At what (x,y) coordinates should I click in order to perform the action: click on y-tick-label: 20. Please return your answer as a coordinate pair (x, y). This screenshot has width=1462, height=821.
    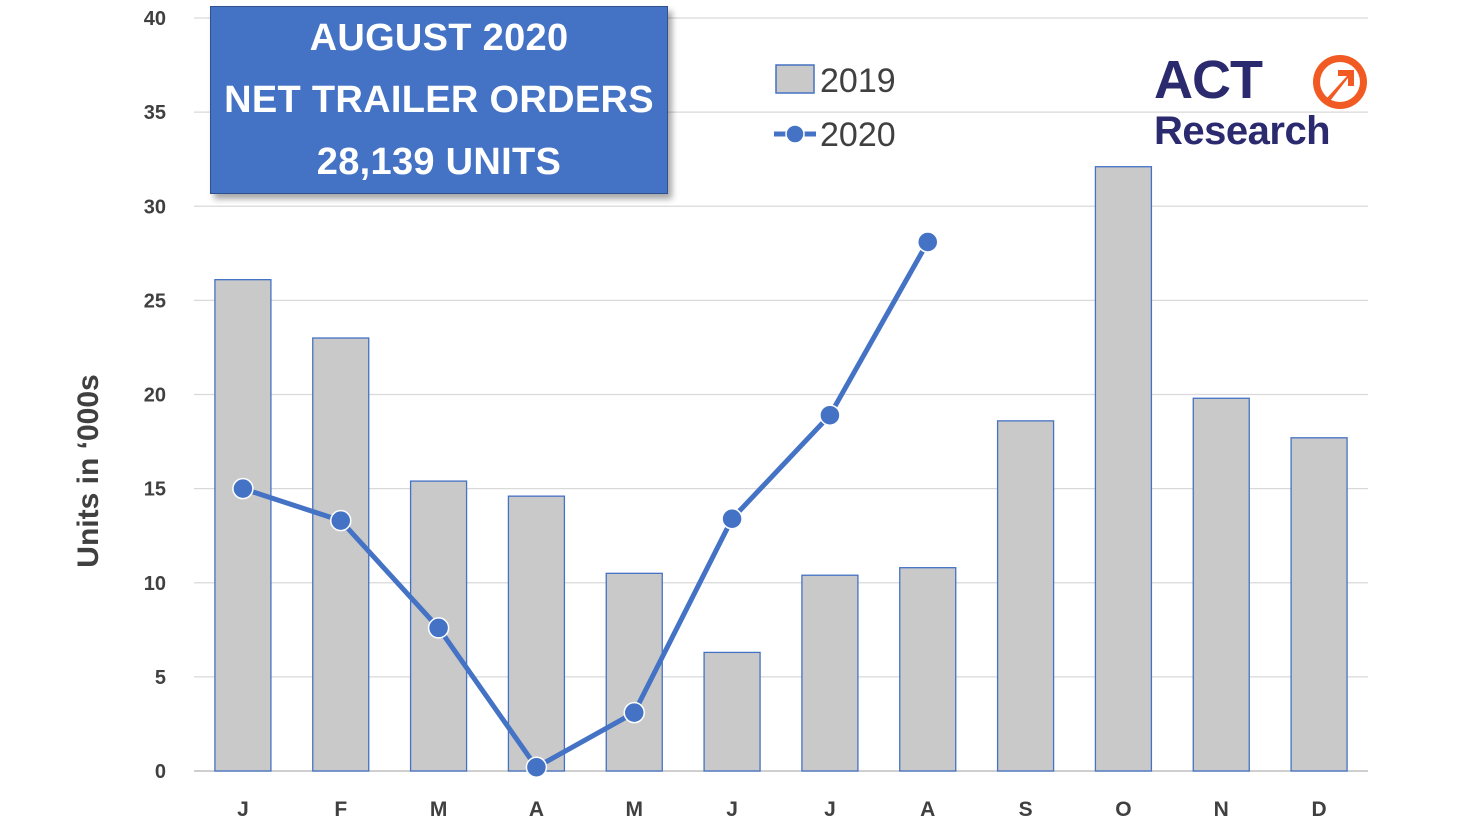
    Looking at the image, I should click on (155, 396).